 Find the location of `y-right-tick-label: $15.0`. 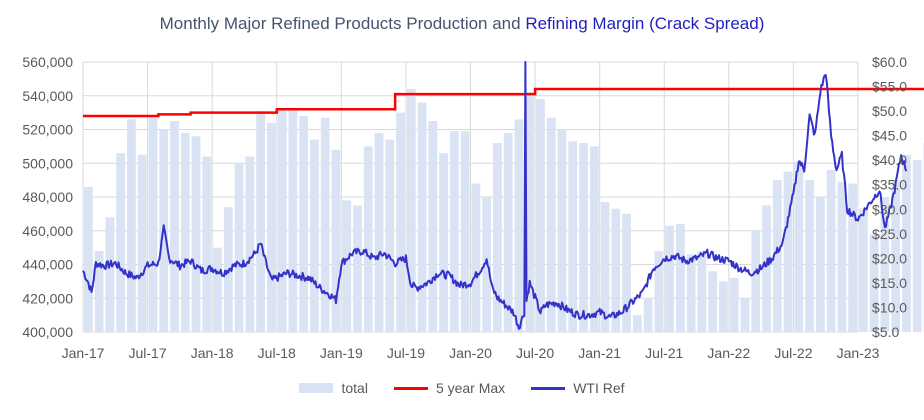

y-right-tick-label: $15.0 is located at coordinates (889, 283).